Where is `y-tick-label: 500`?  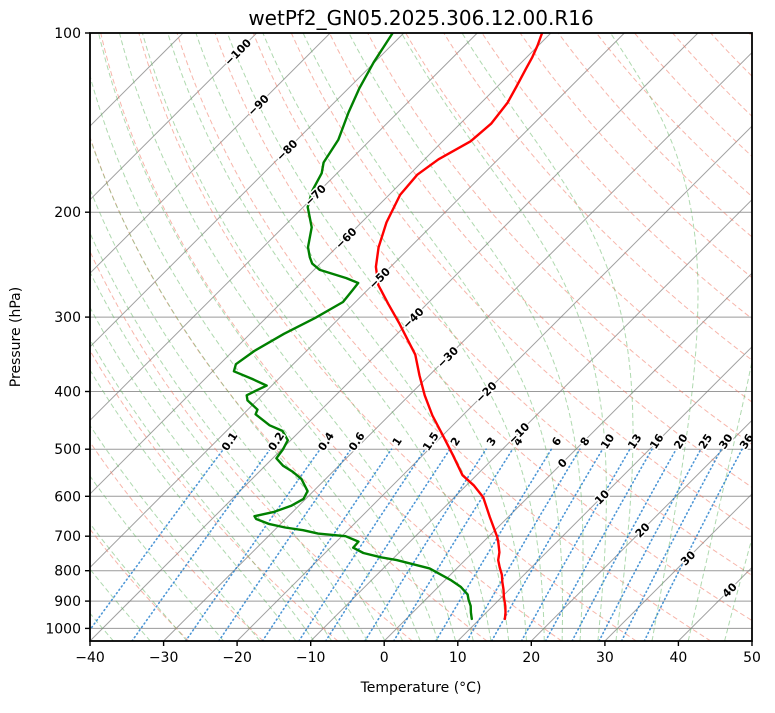 y-tick-label: 500 is located at coordinates (67, 450).